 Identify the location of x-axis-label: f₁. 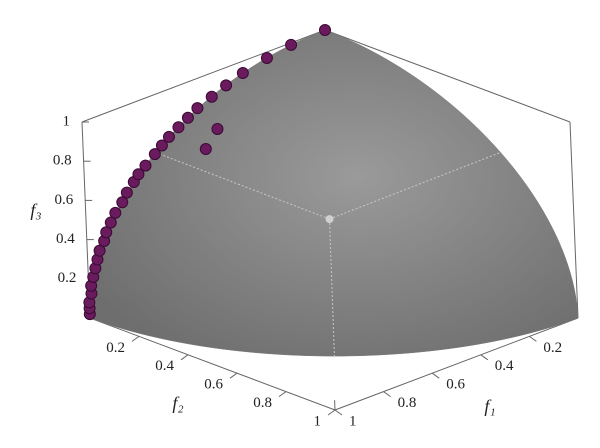
(489, 406).